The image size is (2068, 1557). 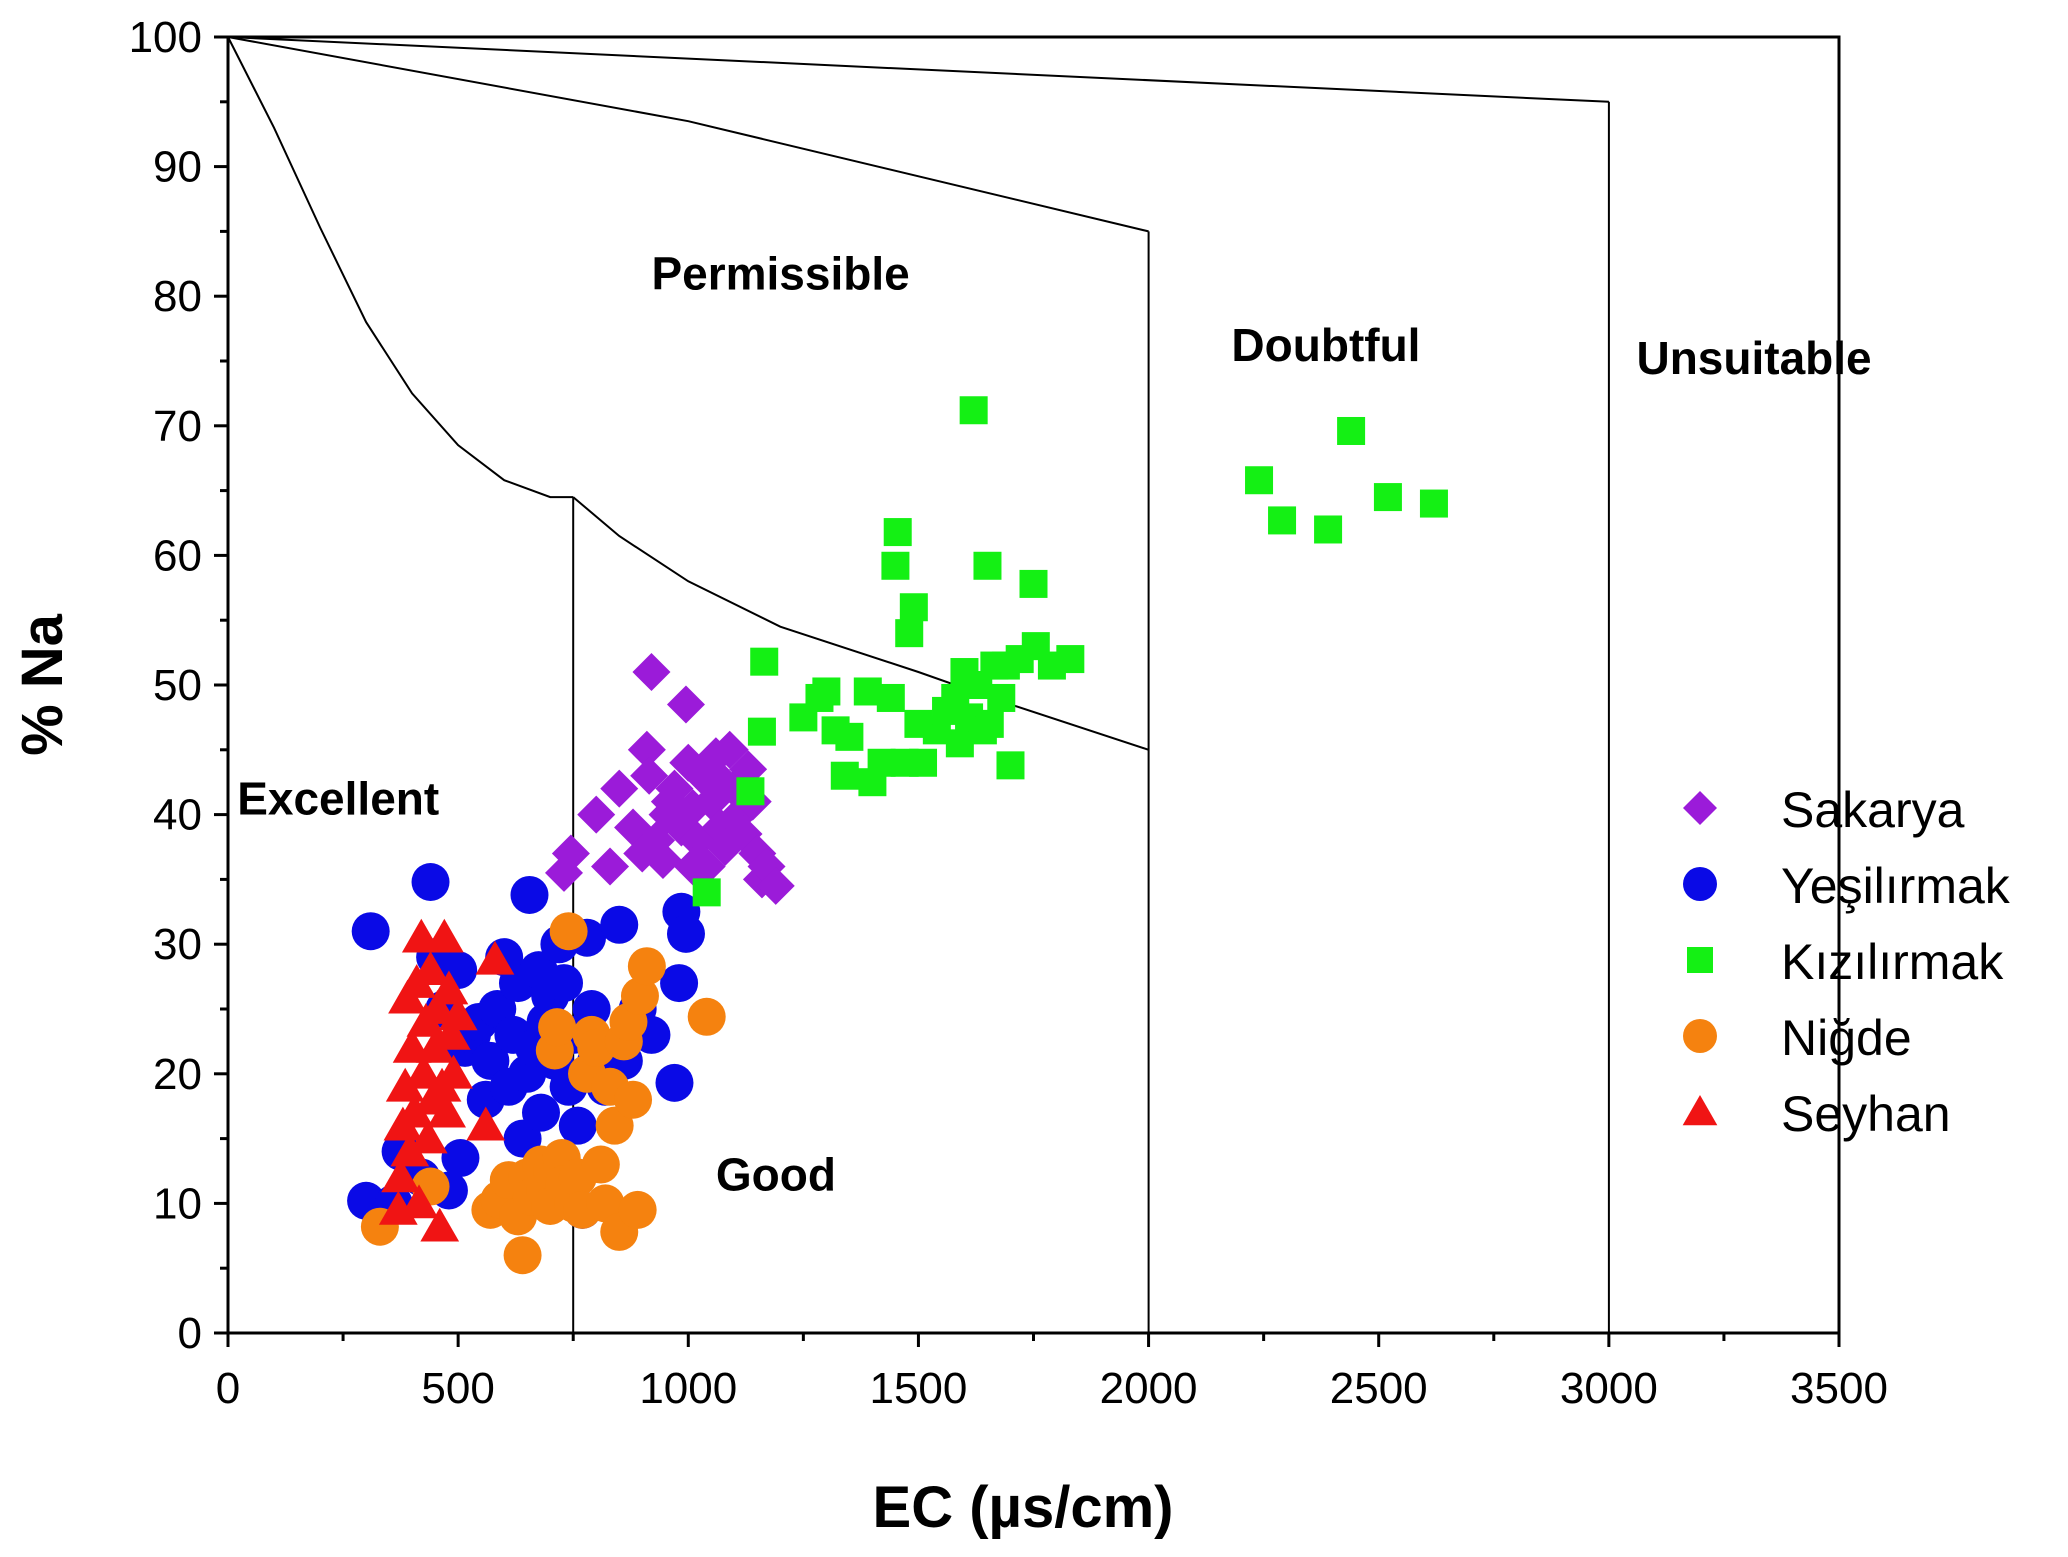 What do you see at coordinates (457, 1388) in the screenshot?
I see `x-tick-label: 500` at bounding box center [457, 1388].